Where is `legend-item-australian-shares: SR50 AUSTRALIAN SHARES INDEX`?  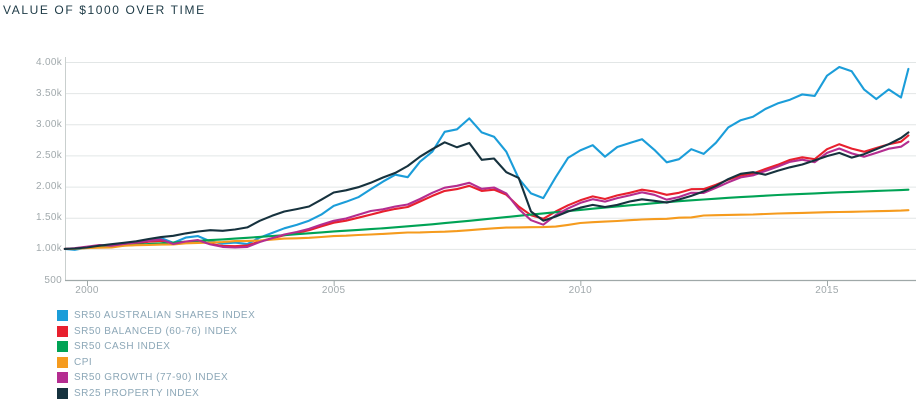 legend-item-australian-shares: SR50 AUSTRALIAN SHARES INDEX is located at coordinates (156, 316).